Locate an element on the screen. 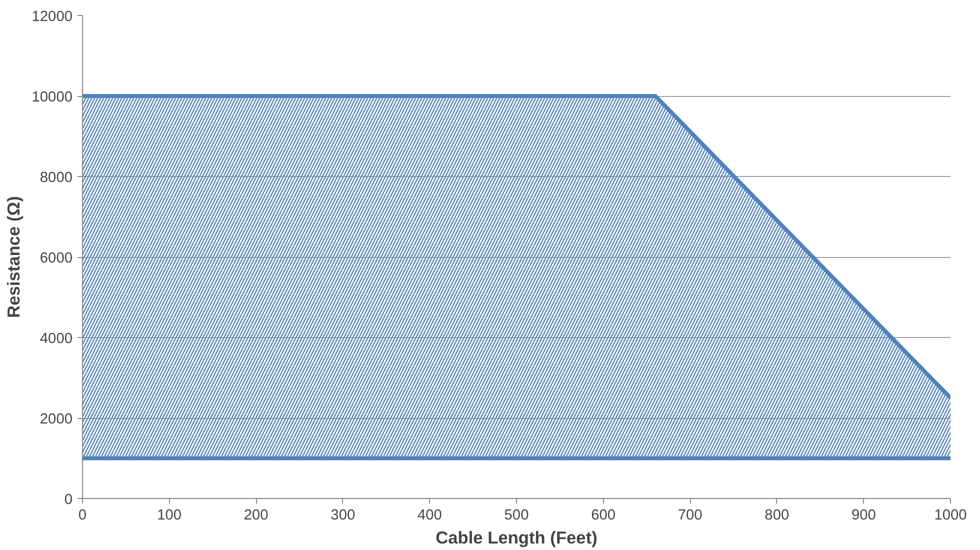  x-tick-label: 700 is located at coordinates (690, 516).